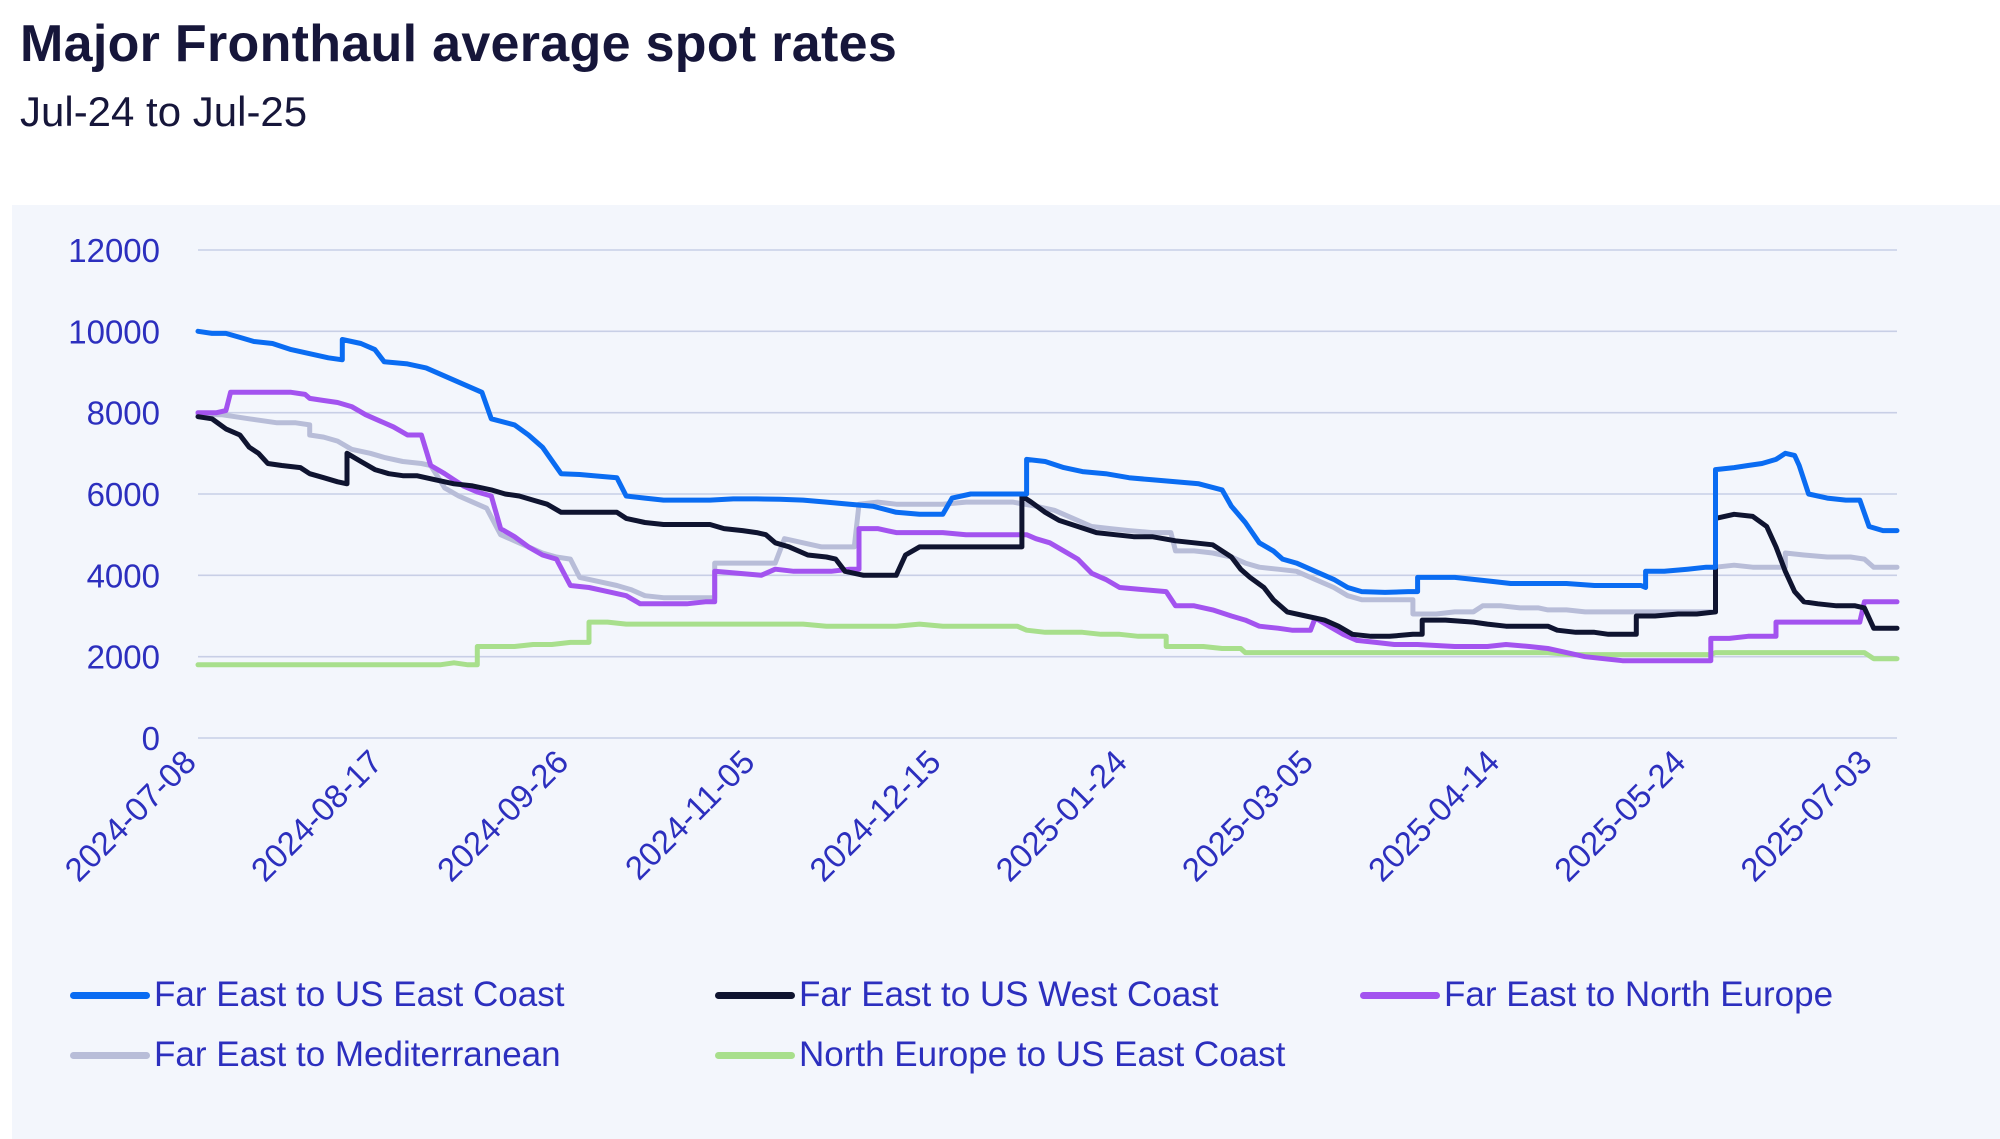 The image size is (2000, 1139). What do you see at coordinates (1400, 995) in the screenshot?
I see `legend-swatch-fe-neu` at bounding box center [1400, 995].